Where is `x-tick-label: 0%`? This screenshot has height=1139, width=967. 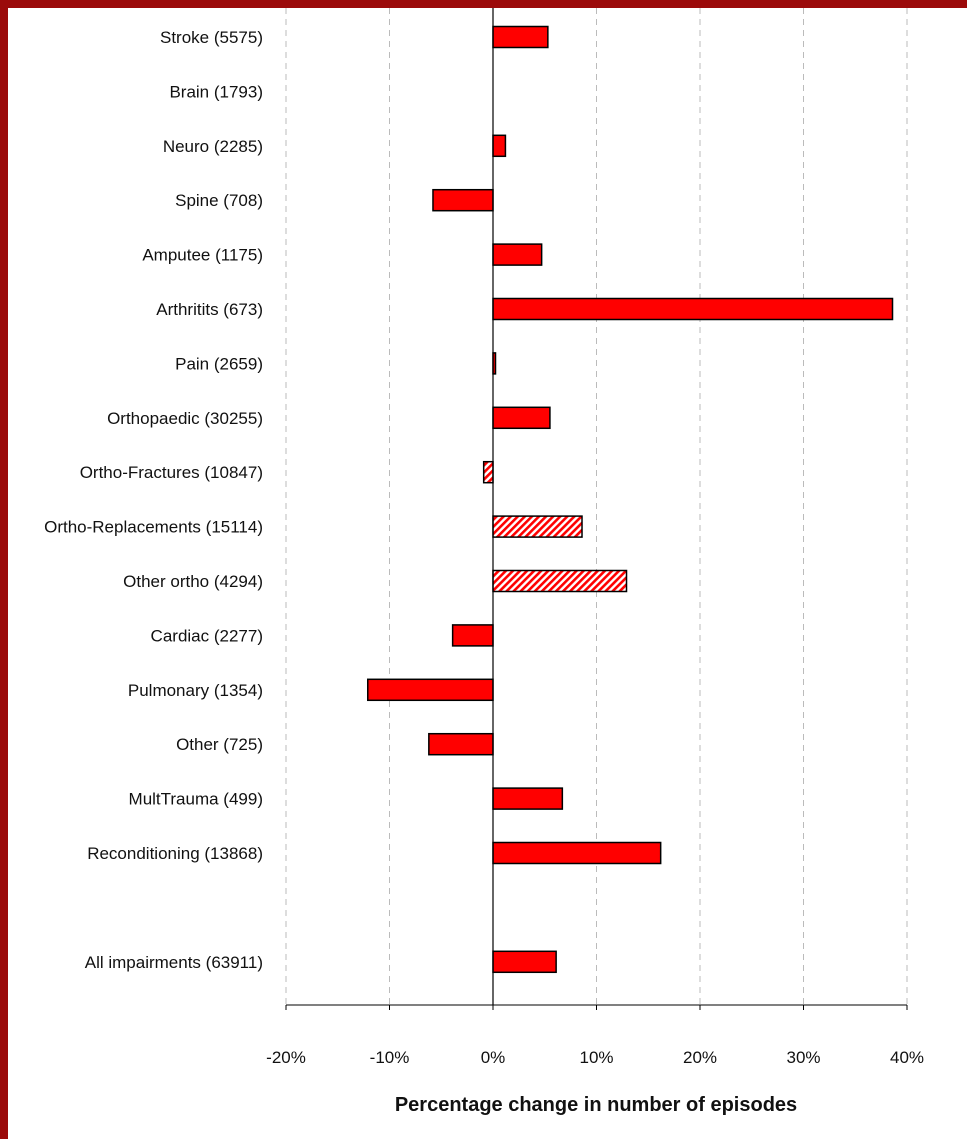
x-tick-label: 0% is located at coordinates (493, 1057).